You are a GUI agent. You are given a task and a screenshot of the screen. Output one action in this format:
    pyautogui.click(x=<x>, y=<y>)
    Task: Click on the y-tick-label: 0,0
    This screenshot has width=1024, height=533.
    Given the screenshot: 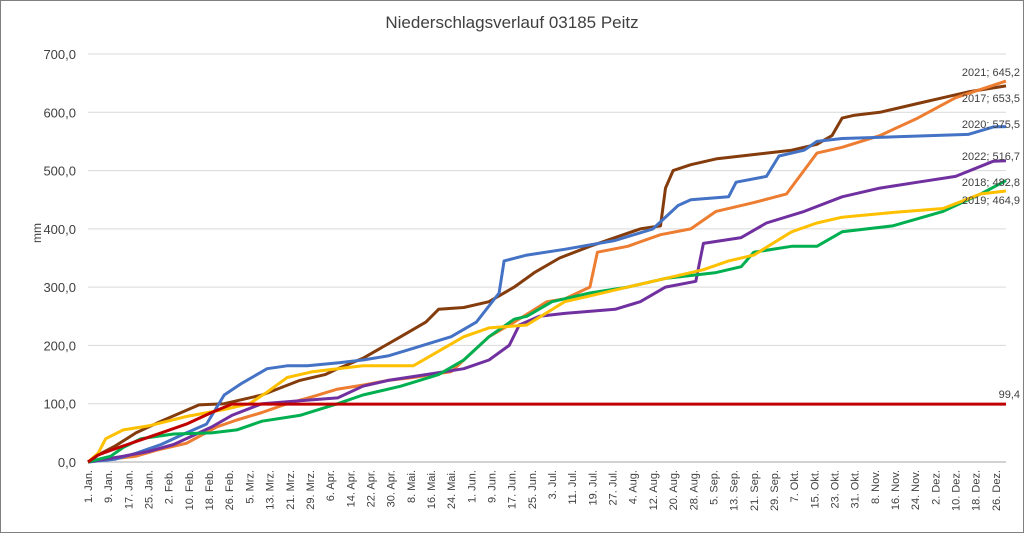 What is the action you would take?
    pyautogui.click(x=67, y=462)
    